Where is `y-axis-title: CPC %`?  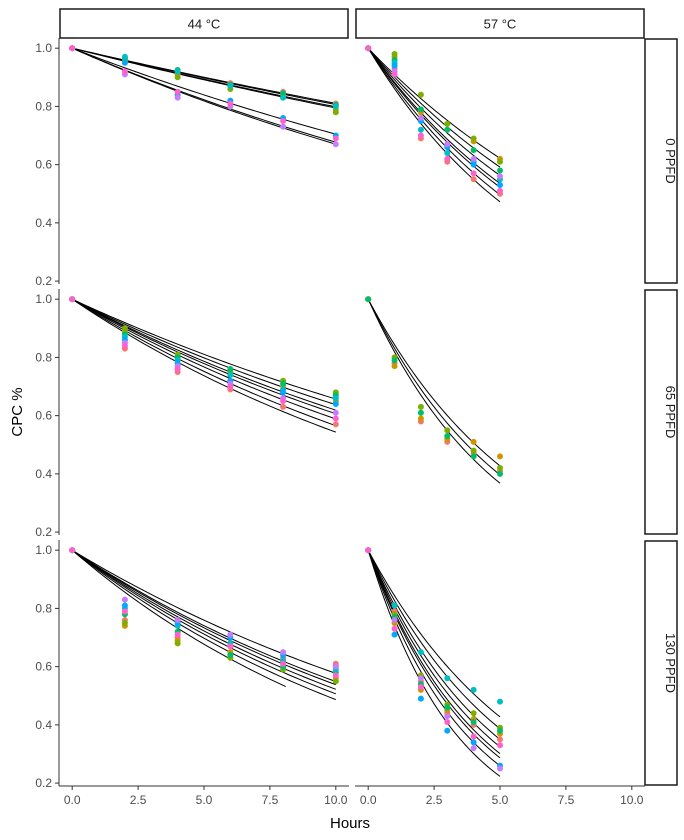
y-axis-title: CPC % is located at coordinates (17, 411).